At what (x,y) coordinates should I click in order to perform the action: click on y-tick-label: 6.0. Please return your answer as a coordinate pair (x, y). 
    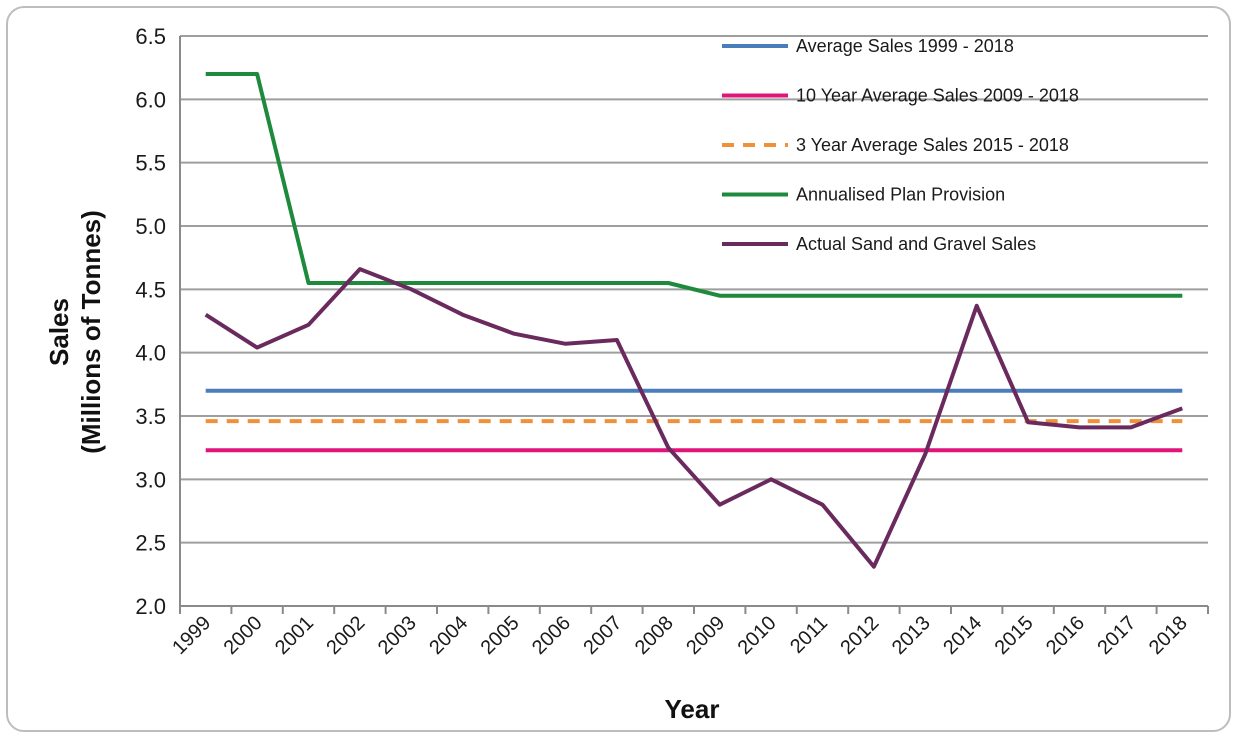
    Looking at the image, I should click on (150, 99).